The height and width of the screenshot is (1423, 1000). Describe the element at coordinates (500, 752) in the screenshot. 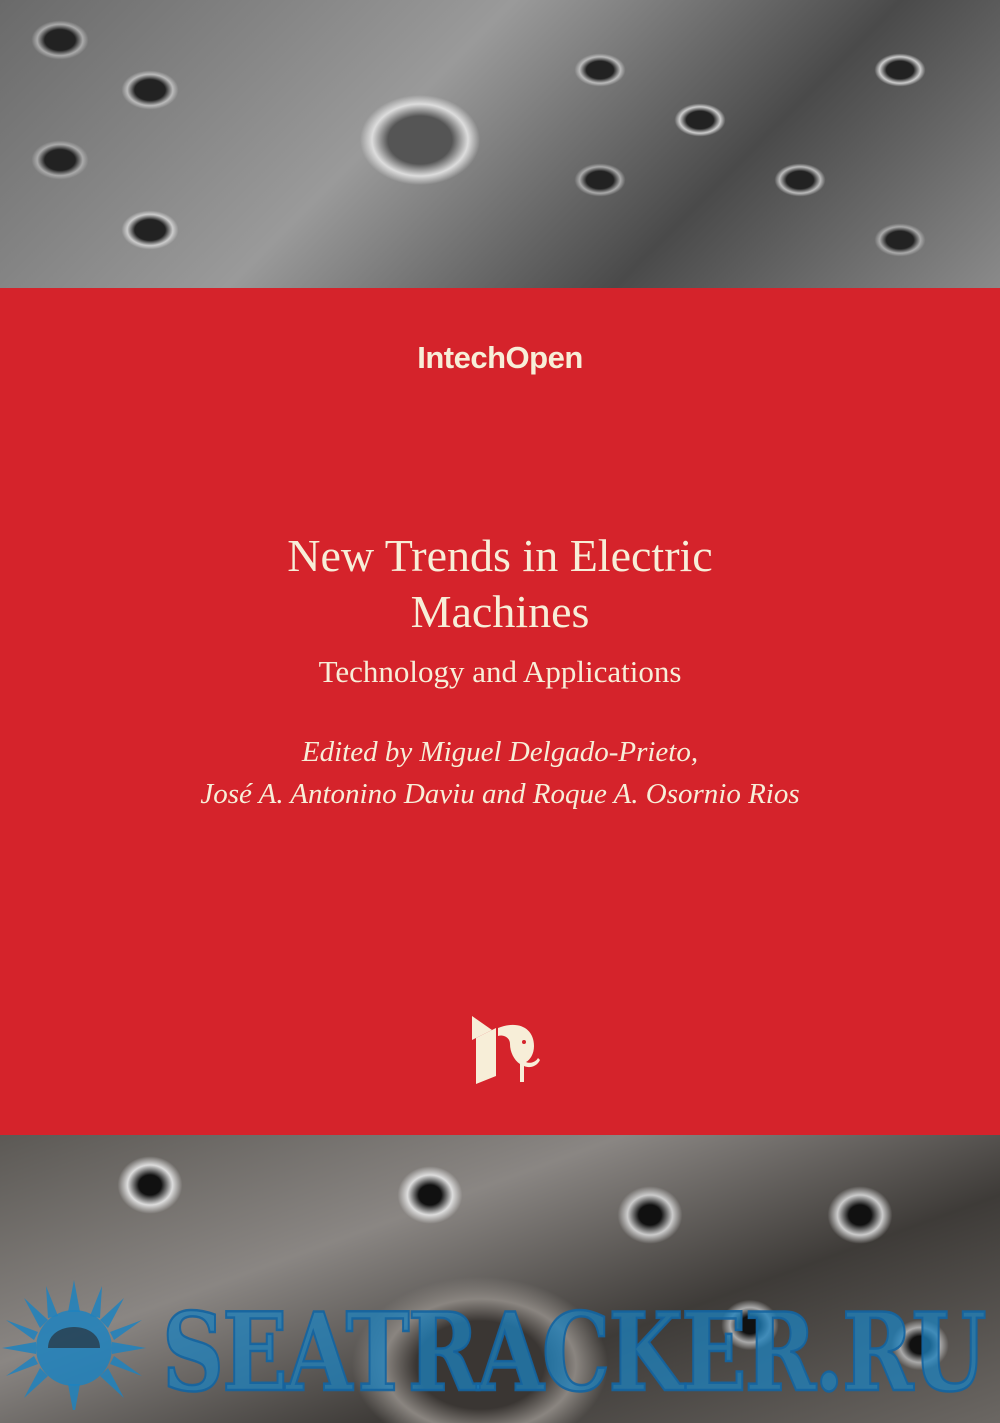

I see `editors-line: Edited by Miguel Delgado-Prieto,` at that location.